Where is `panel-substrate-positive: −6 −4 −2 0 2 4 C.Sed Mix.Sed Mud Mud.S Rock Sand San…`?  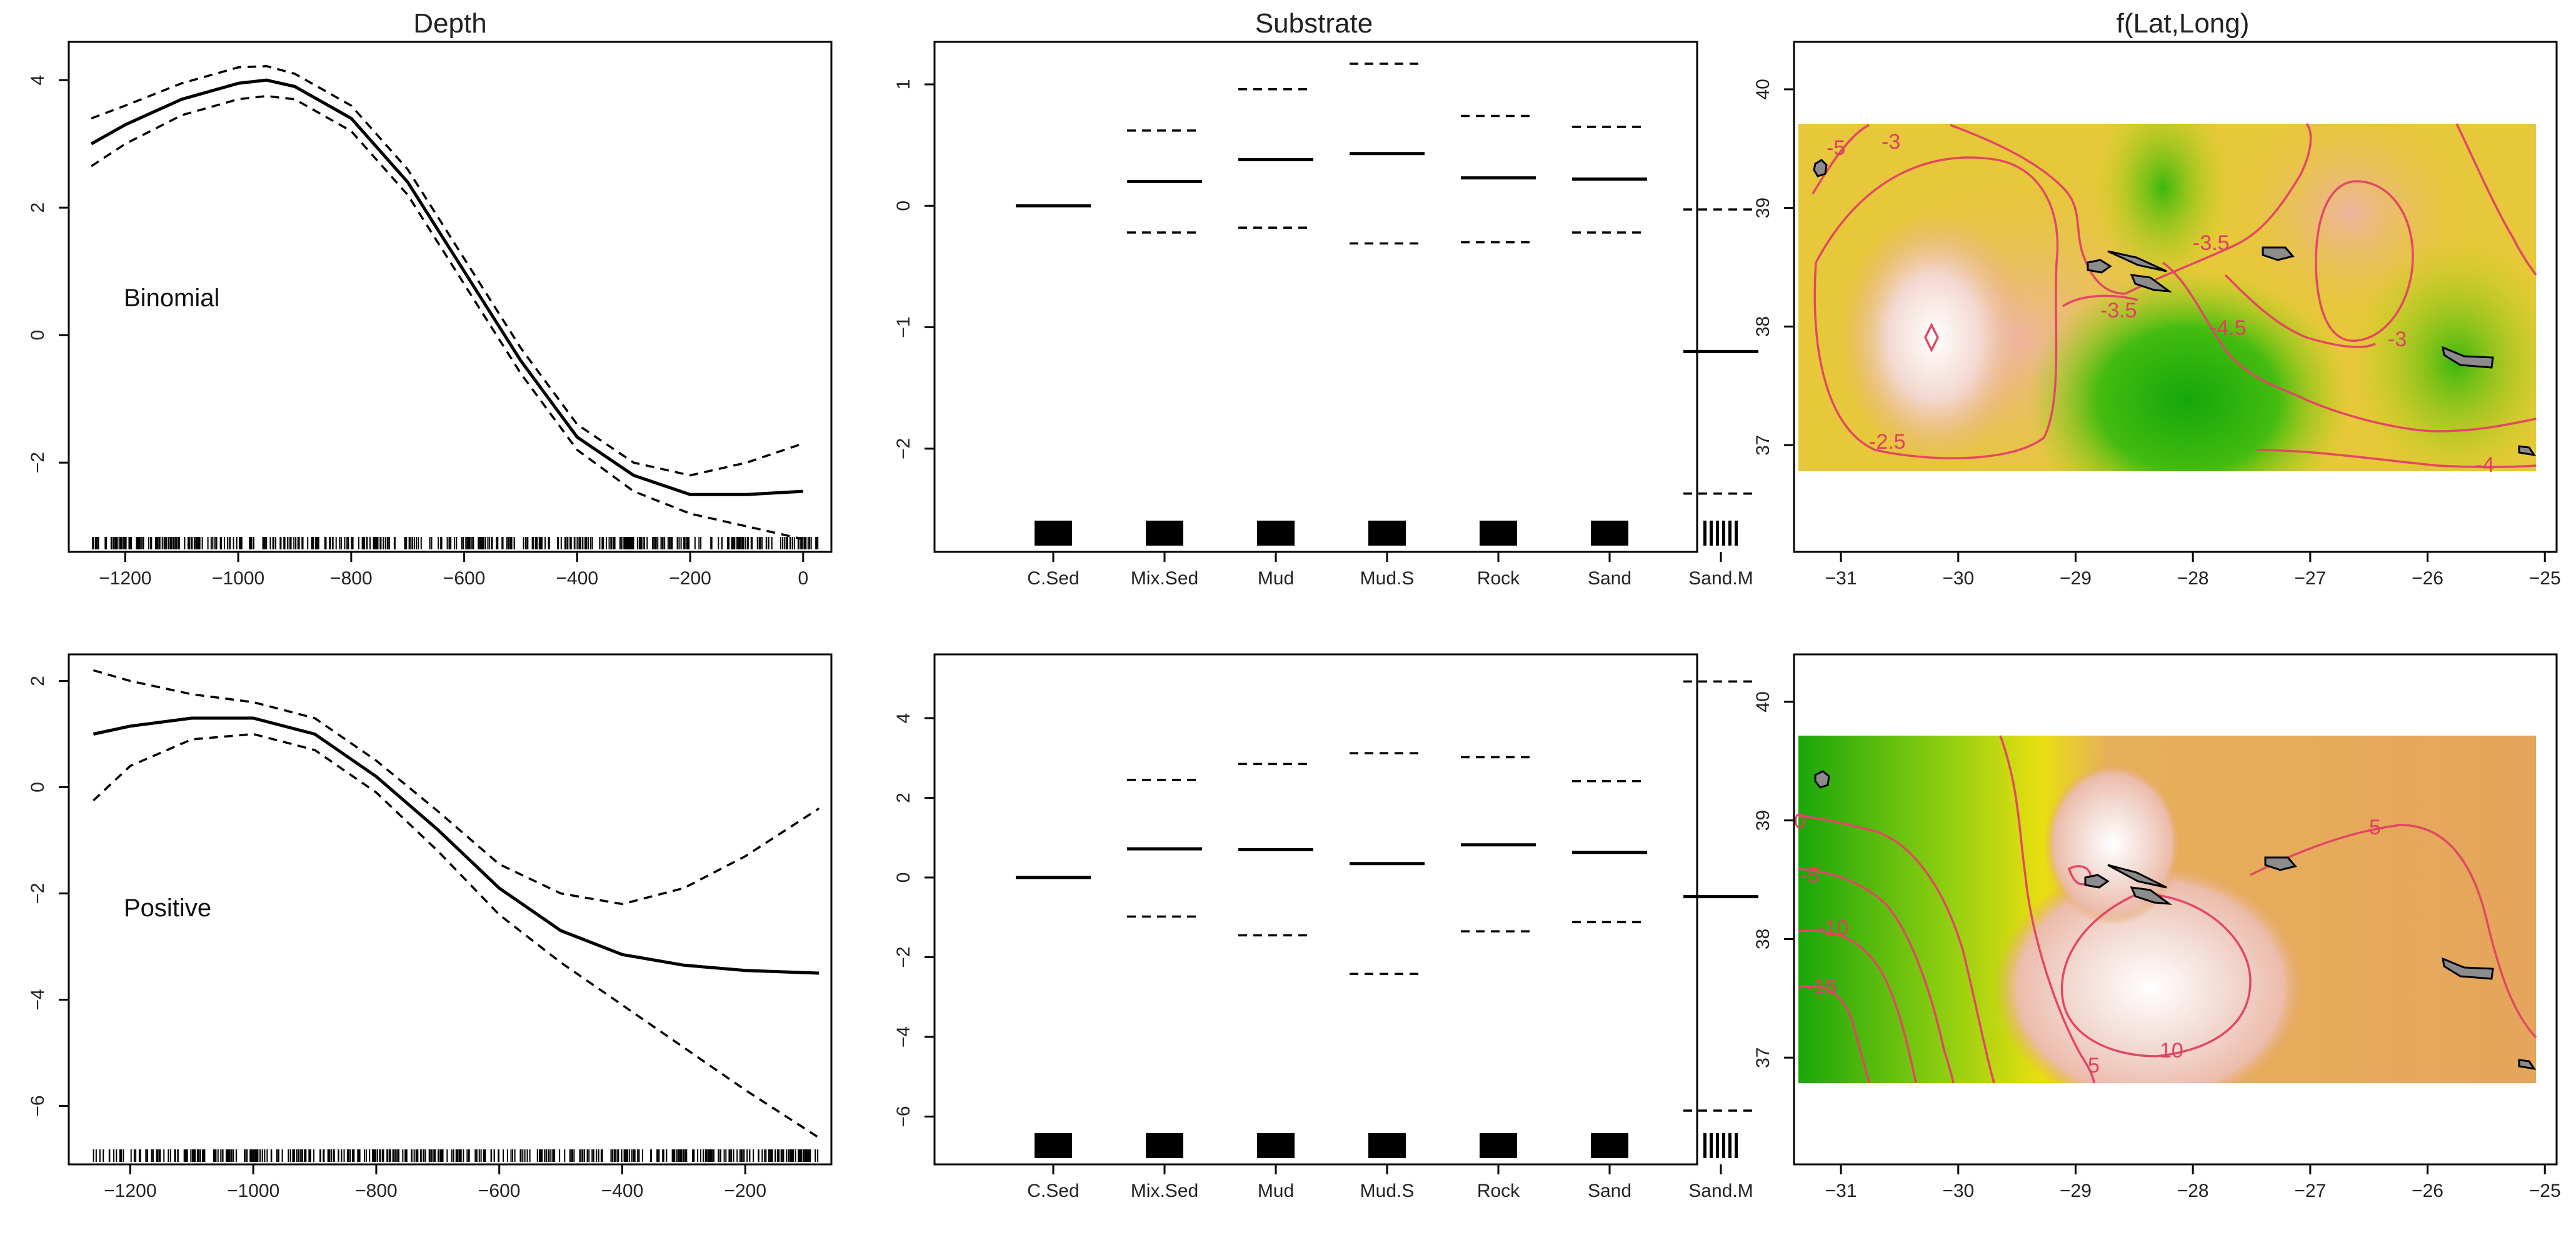
panel-substrate-positive: −6 −4 −2 0 2 4 C.Sed Mix.Sed Mud Mud.S Rock Sand San… is located at coordinates (1325, 927).